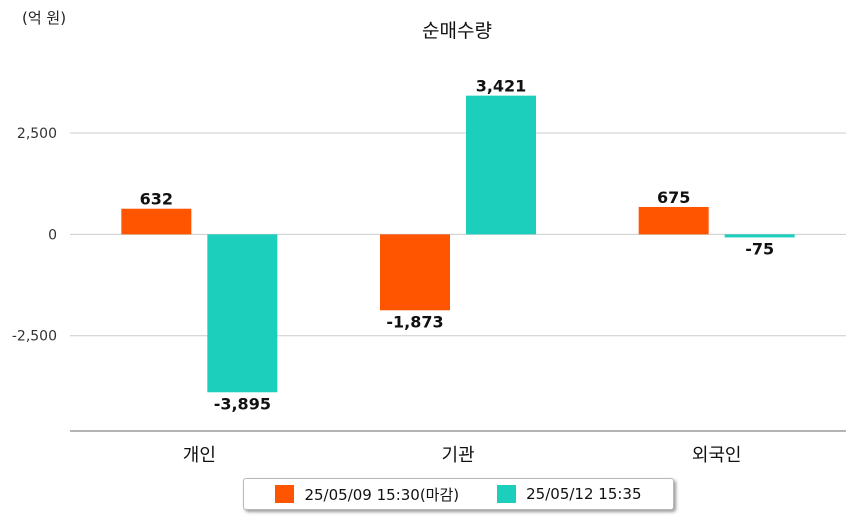 Image resolution: width=854 pixels, height=520 pixels. Describe the element at coordinates (34, 337) in the screenshot. I see `y-tick-label: -2,500` at that location.